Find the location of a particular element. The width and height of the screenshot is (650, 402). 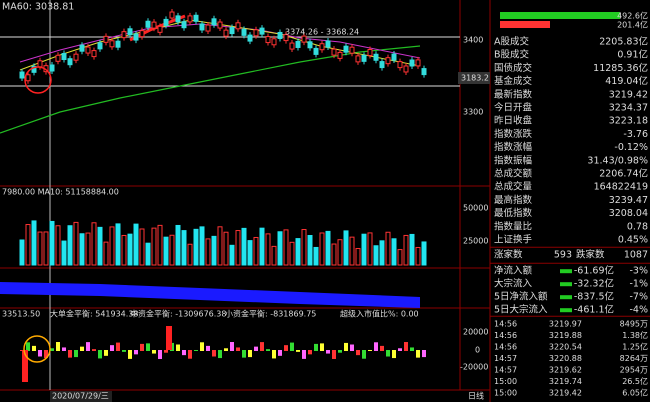

flow-label: 5日大宗流入 is located at coordinates (521, 310).